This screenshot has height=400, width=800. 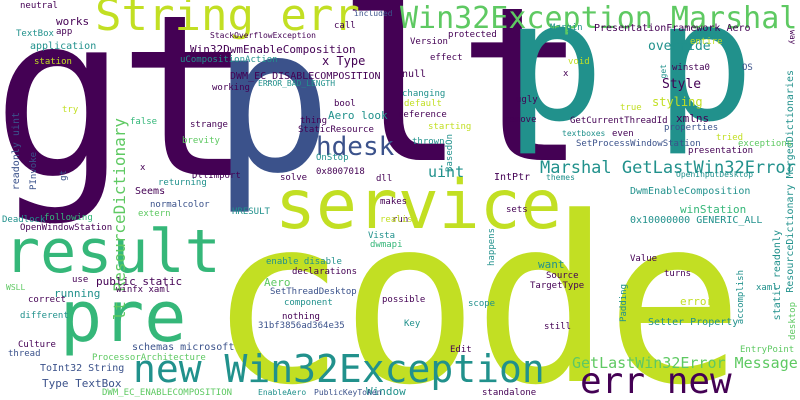 What do you see at coordinates (139, 281) in the screenshot?
I see `word-public-static: public static` at bounding box center [139, 281].